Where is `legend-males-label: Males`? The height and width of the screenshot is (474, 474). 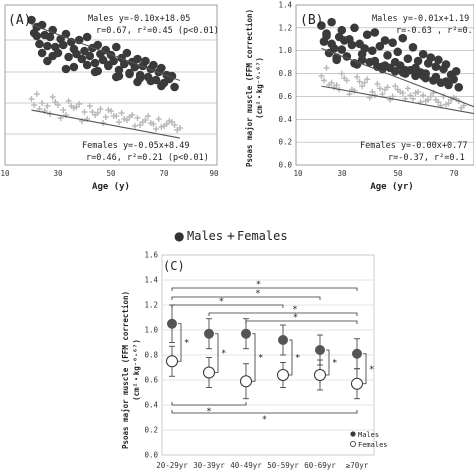
legend-males-label: Males is located at coordinates (205, 236).